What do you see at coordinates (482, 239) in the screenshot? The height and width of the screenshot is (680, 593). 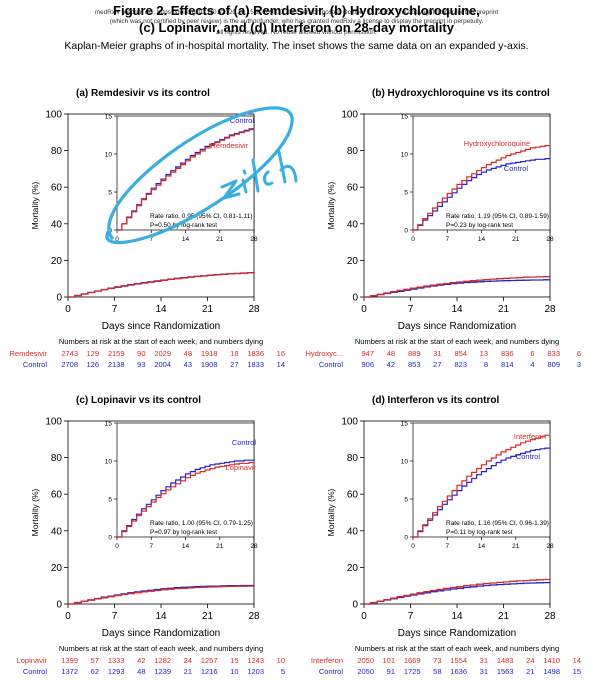 I see `inset-x-tick-label: 14` at bounding box center [482, 239].